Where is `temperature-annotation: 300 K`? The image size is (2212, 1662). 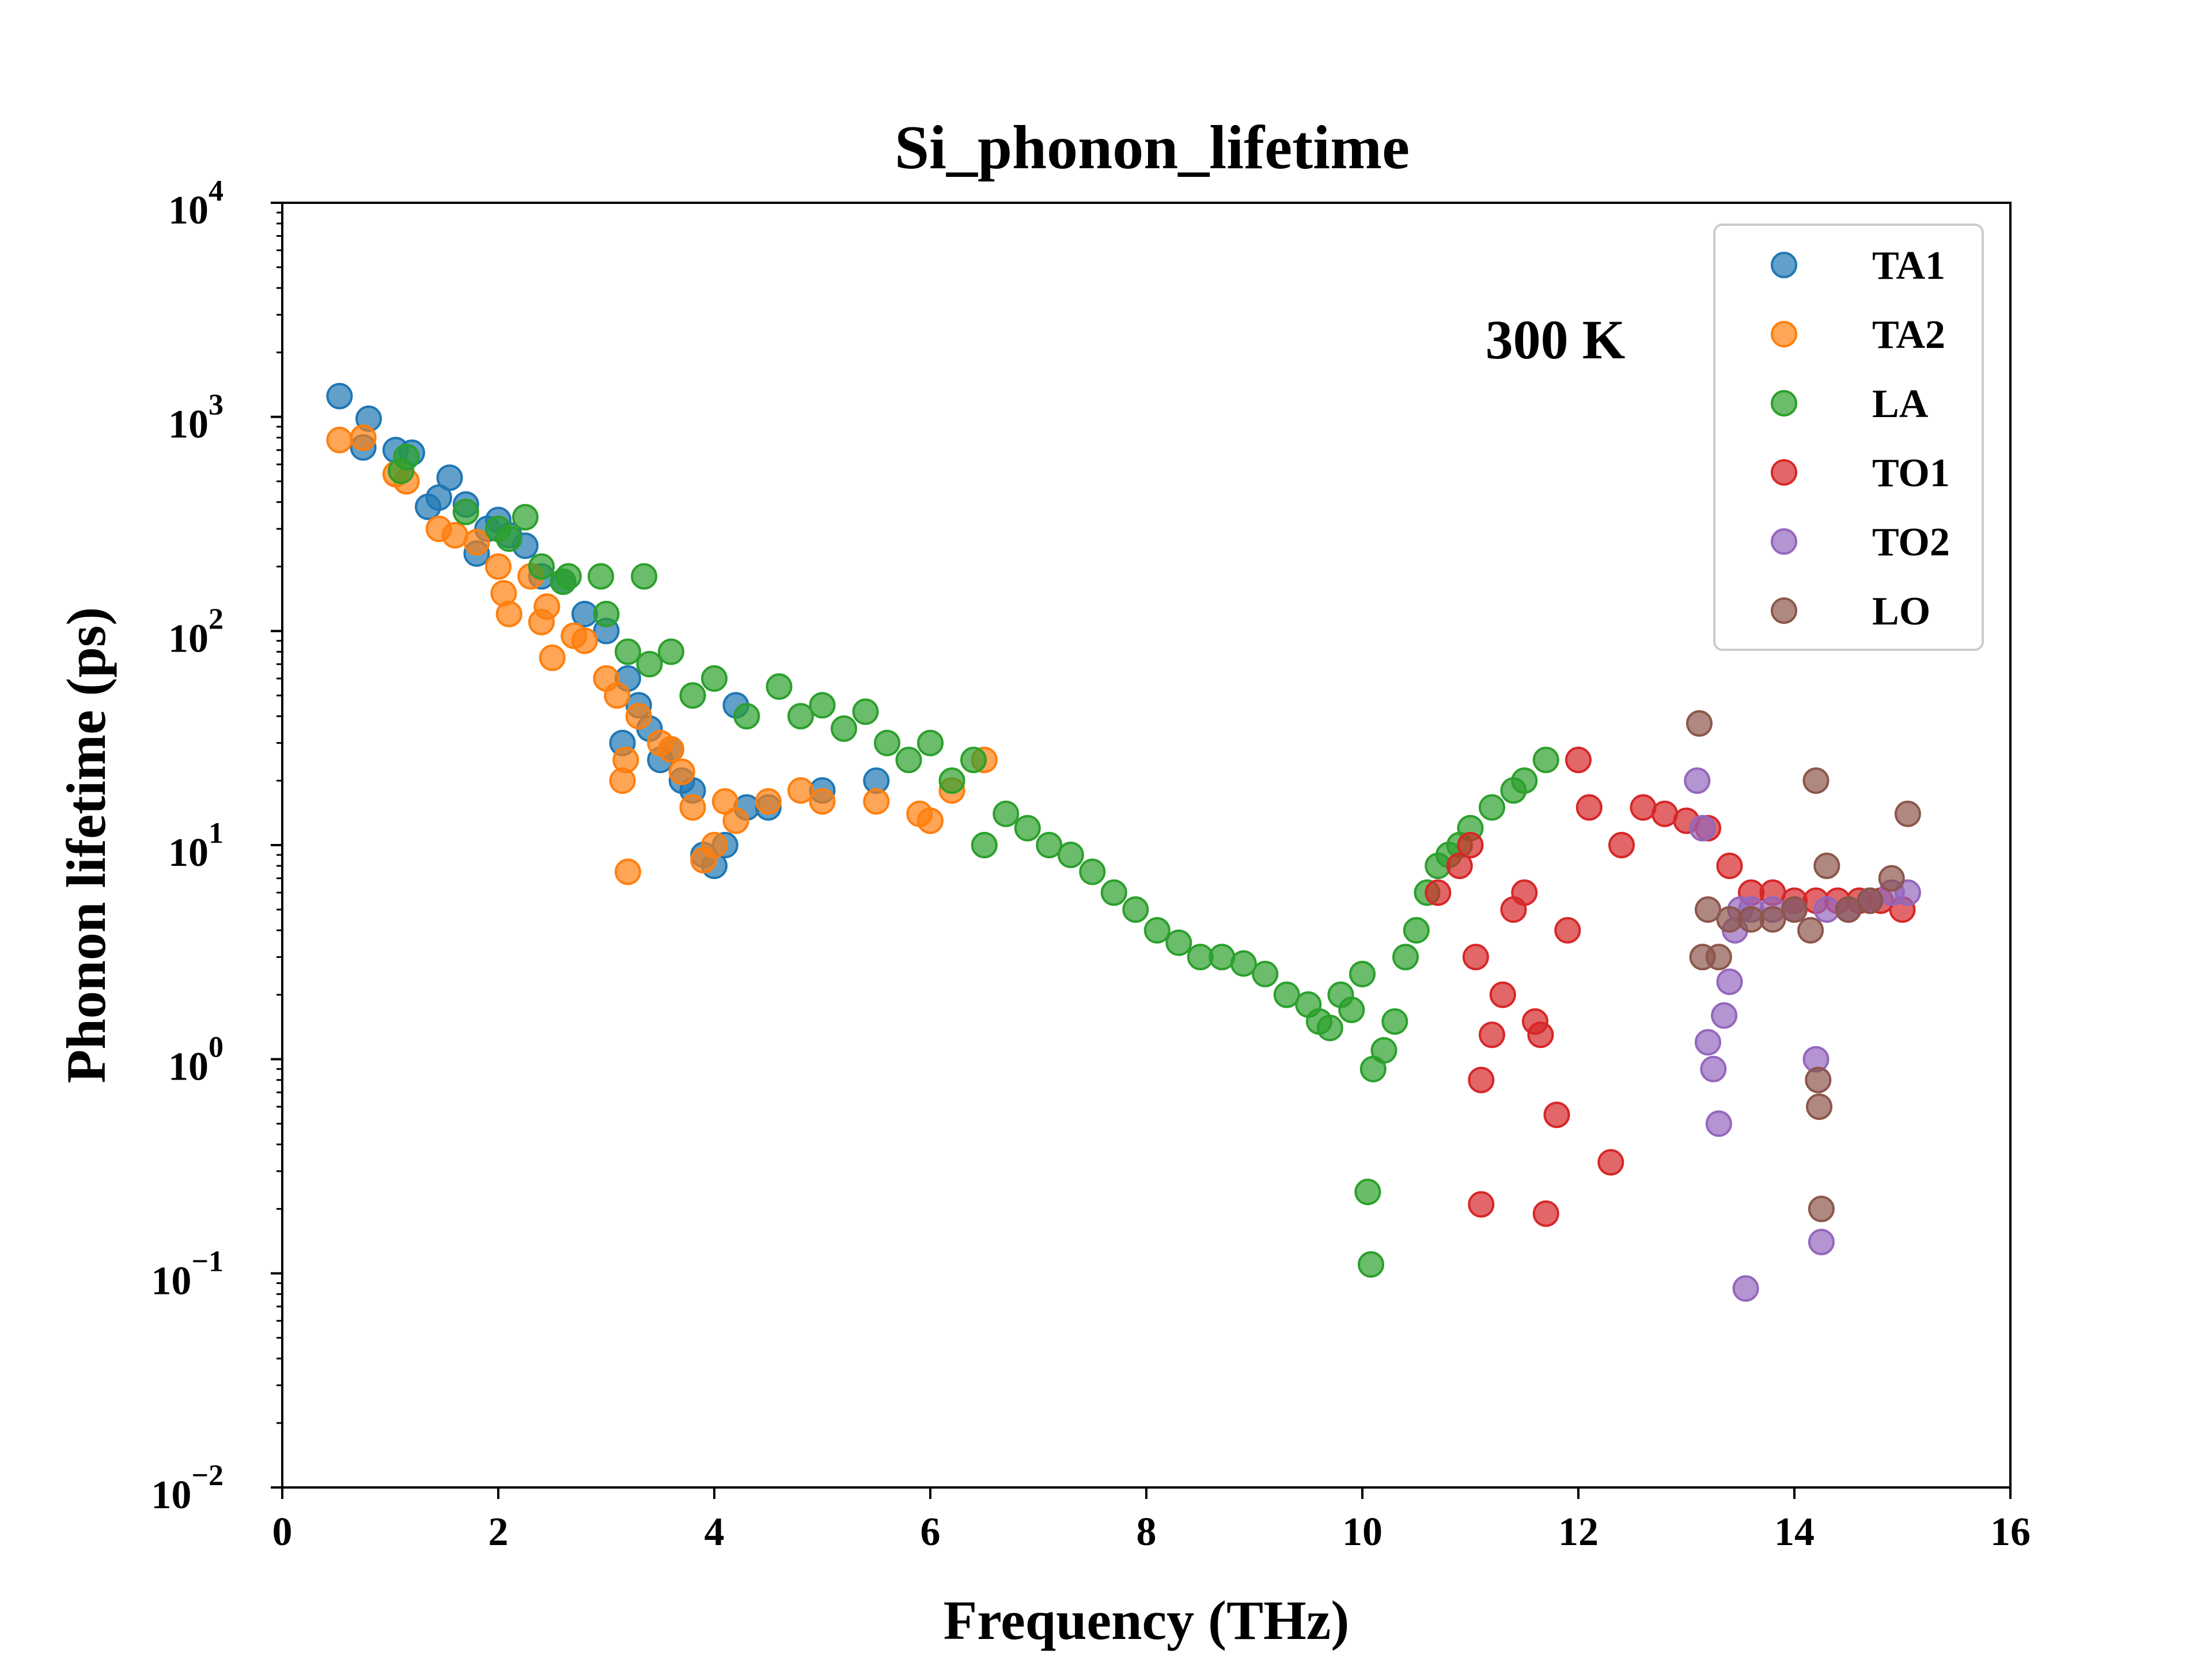
temperature-annotation: 300 K is located at coordinates (1556, 339).